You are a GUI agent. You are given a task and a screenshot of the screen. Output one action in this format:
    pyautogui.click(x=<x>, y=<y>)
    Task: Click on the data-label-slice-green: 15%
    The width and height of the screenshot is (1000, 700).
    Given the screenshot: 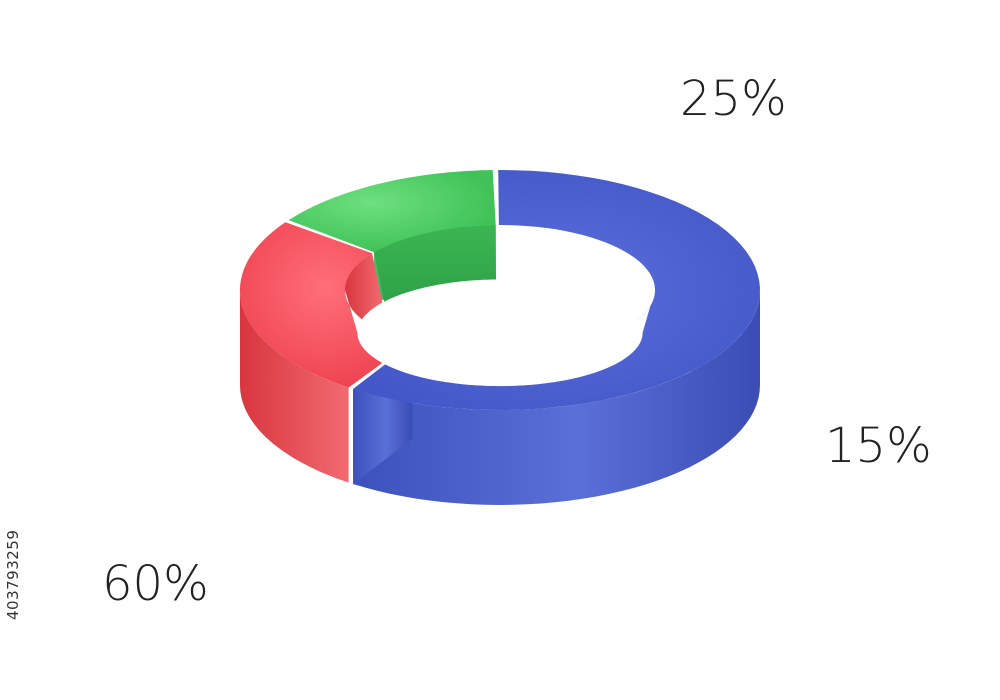 What is the action you would take?
    pyautogui.click(x=878, y=446)
    